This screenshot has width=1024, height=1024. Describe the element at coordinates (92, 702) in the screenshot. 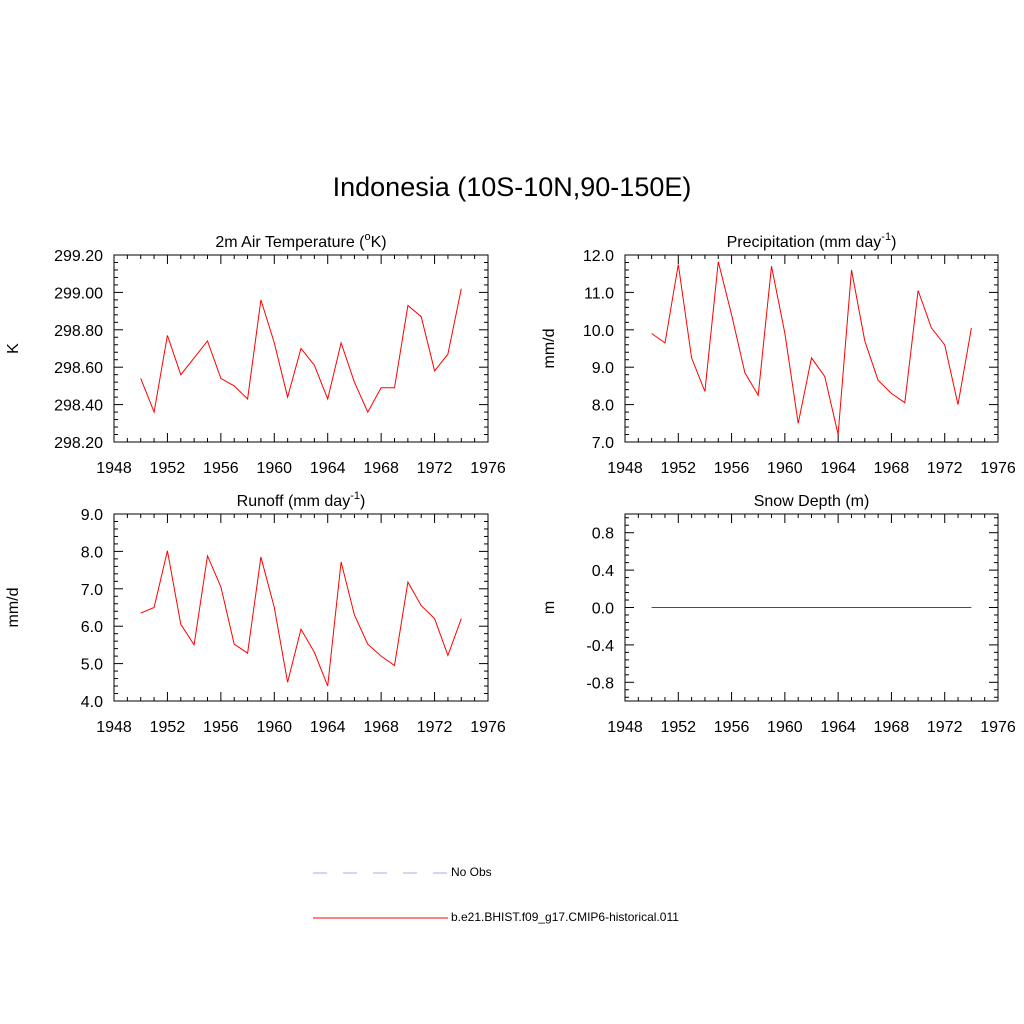

I see `y-tick-label: 4.0` at that location.